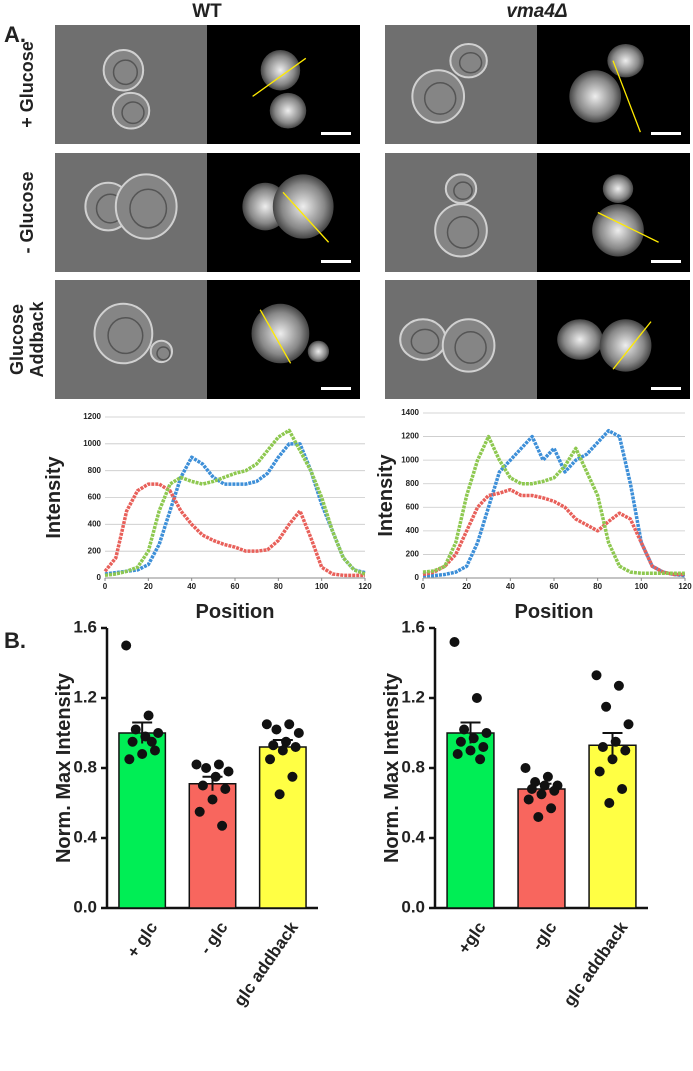 The image size is (693, 1071). I want to click on x-tick-label: 40, so click(510, 586).